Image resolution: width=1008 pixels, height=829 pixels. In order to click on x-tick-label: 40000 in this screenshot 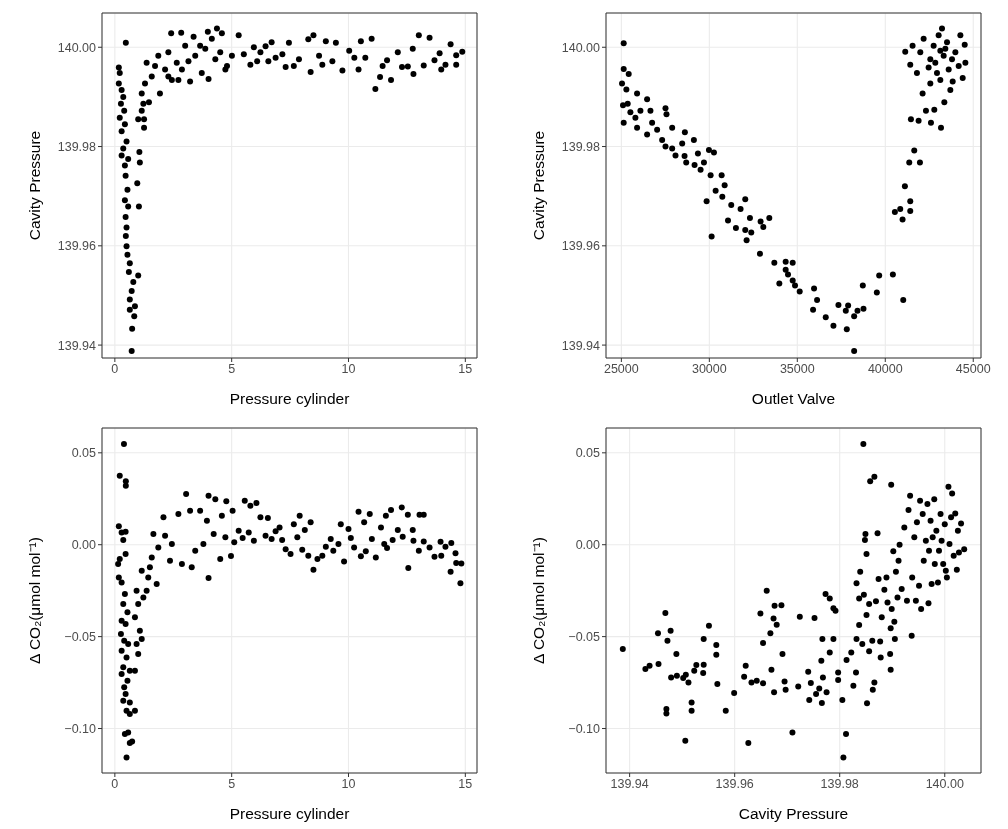, I will do `click(885, 368)`.